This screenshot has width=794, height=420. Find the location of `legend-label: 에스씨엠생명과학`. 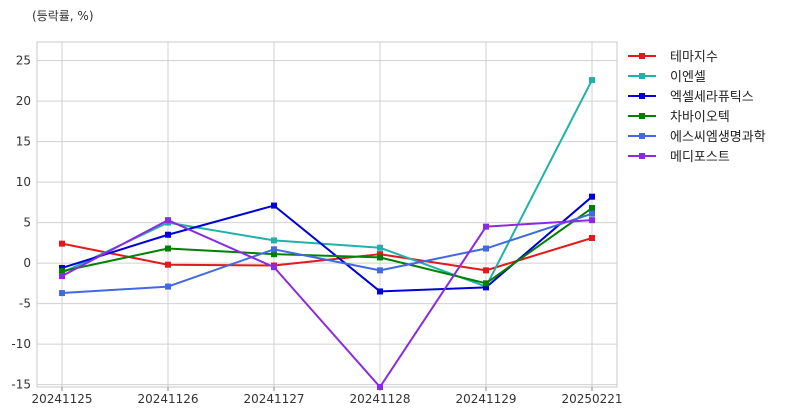

legend-label: 에스씨엠생명과학 is located at coordinates (718, 137).